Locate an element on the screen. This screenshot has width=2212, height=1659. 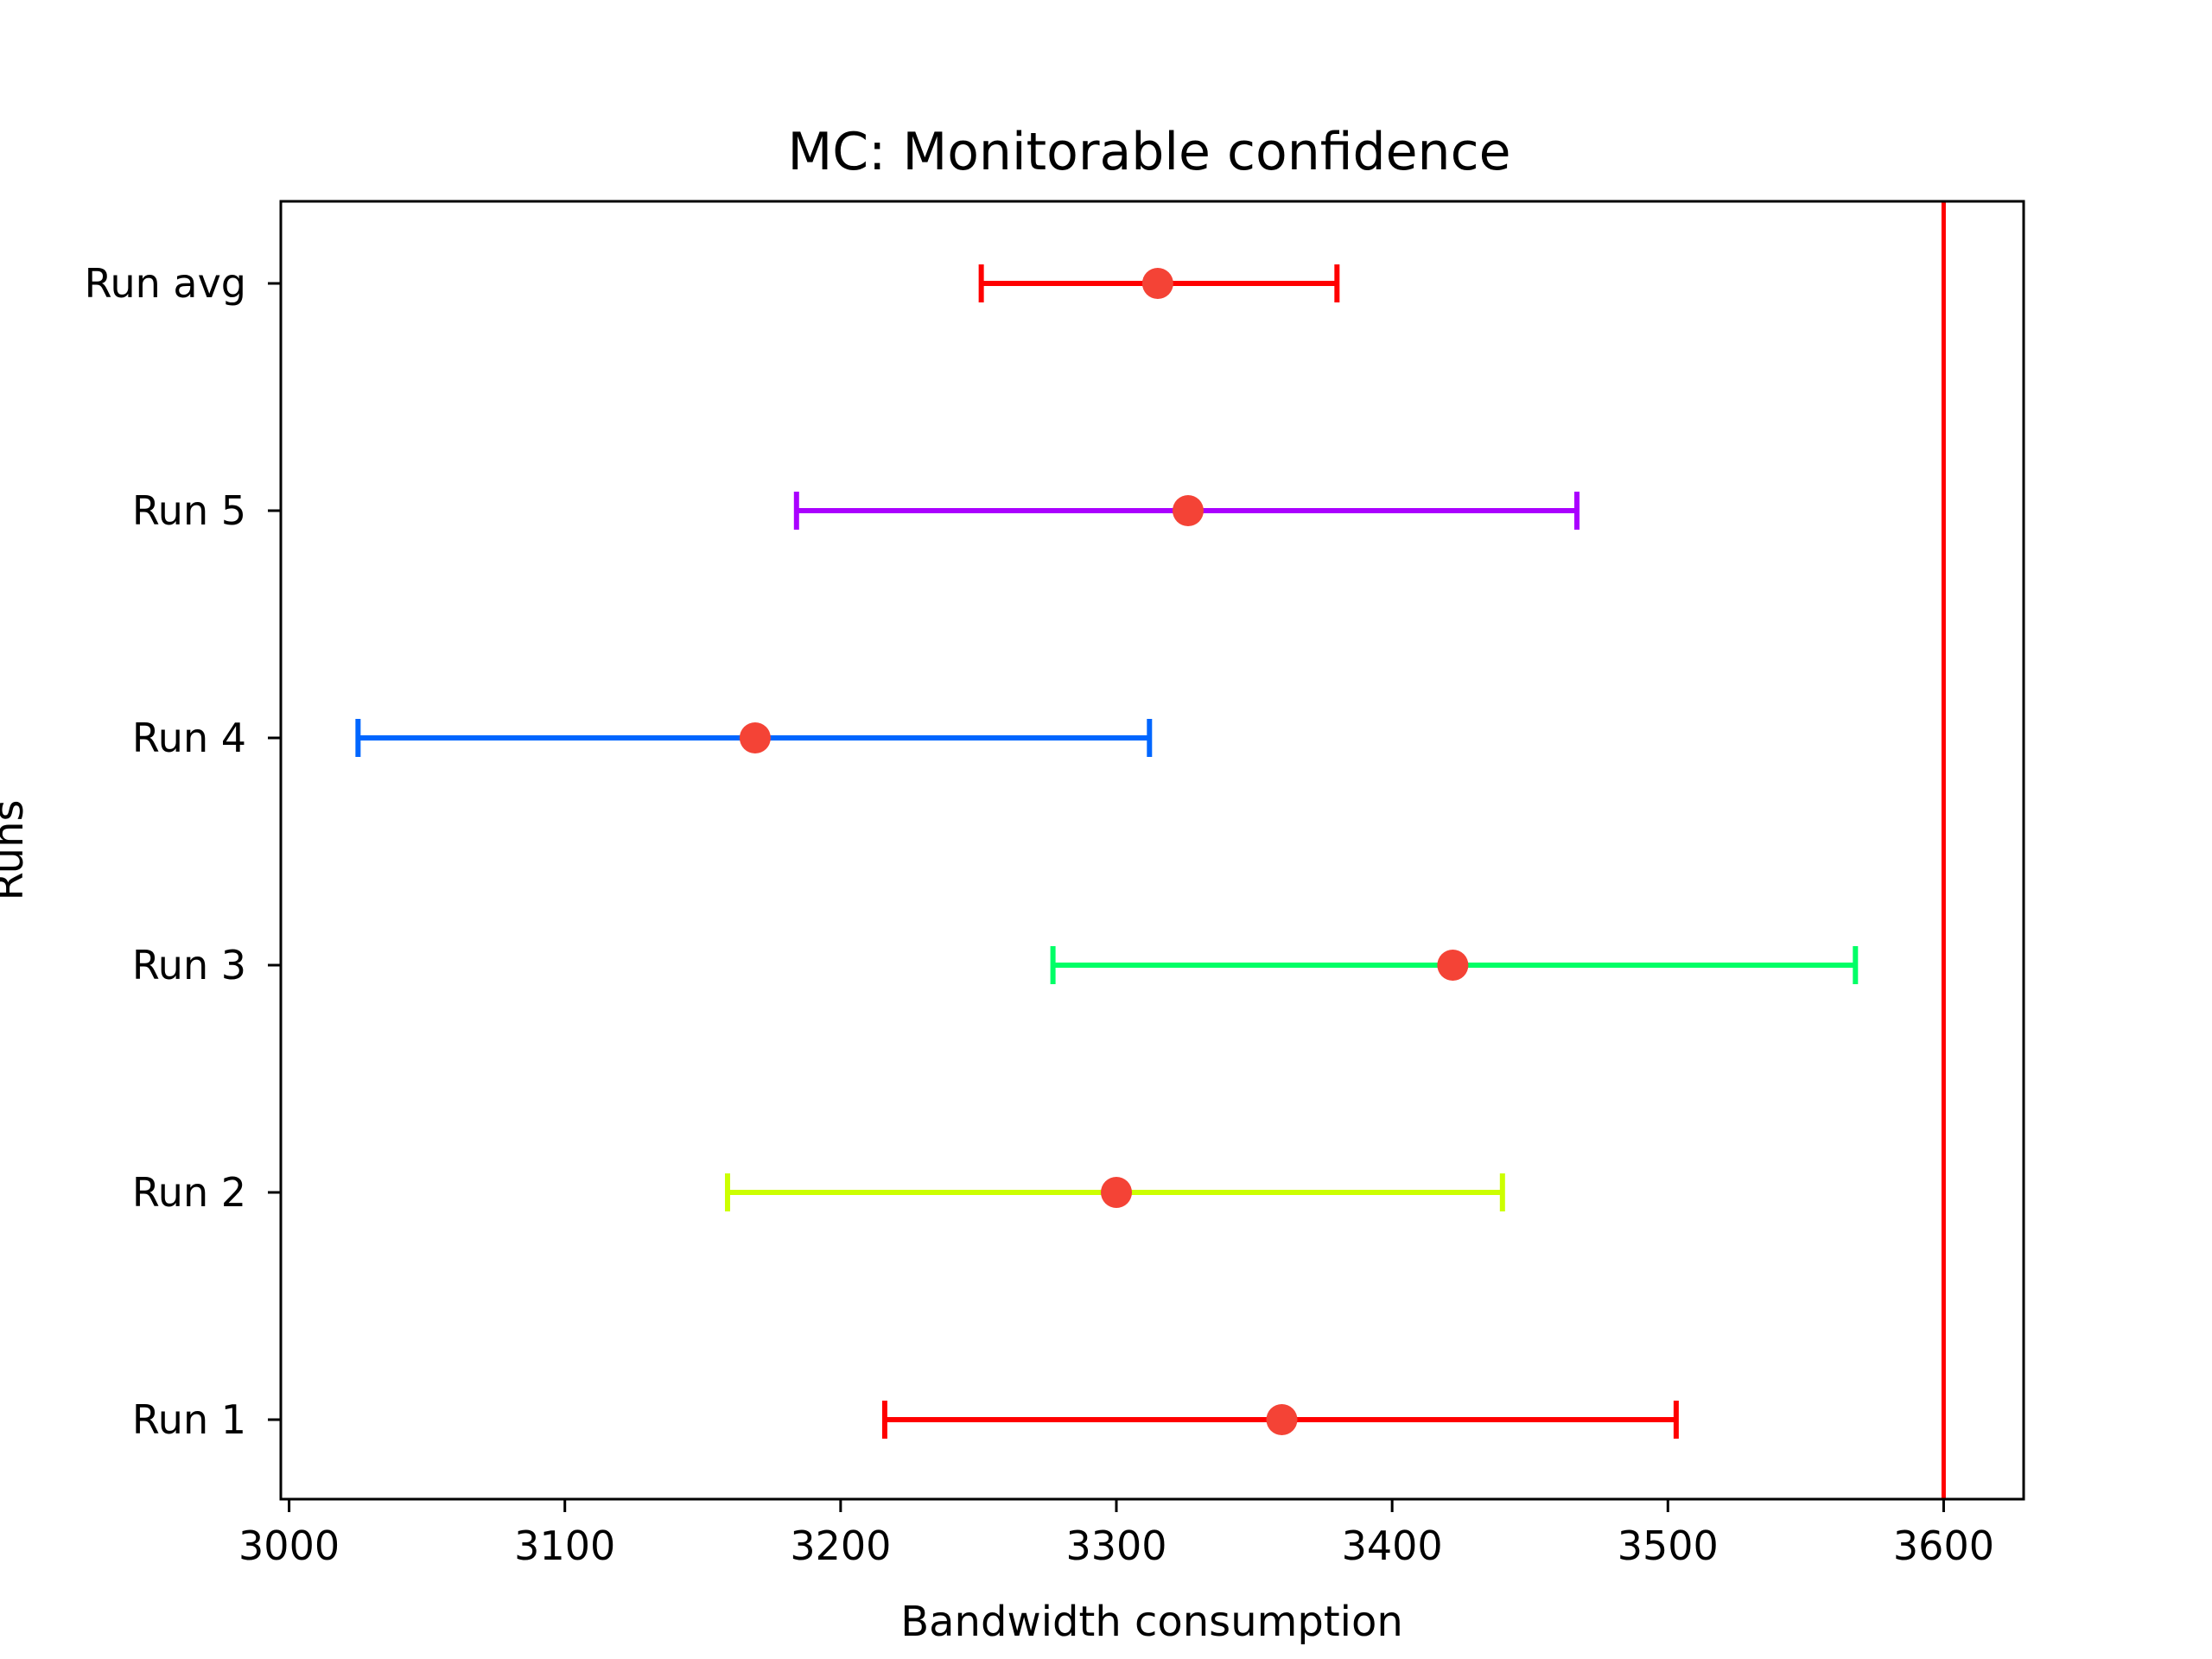
y-tick-label: Run 1 is located at coordinates (189, 1419).